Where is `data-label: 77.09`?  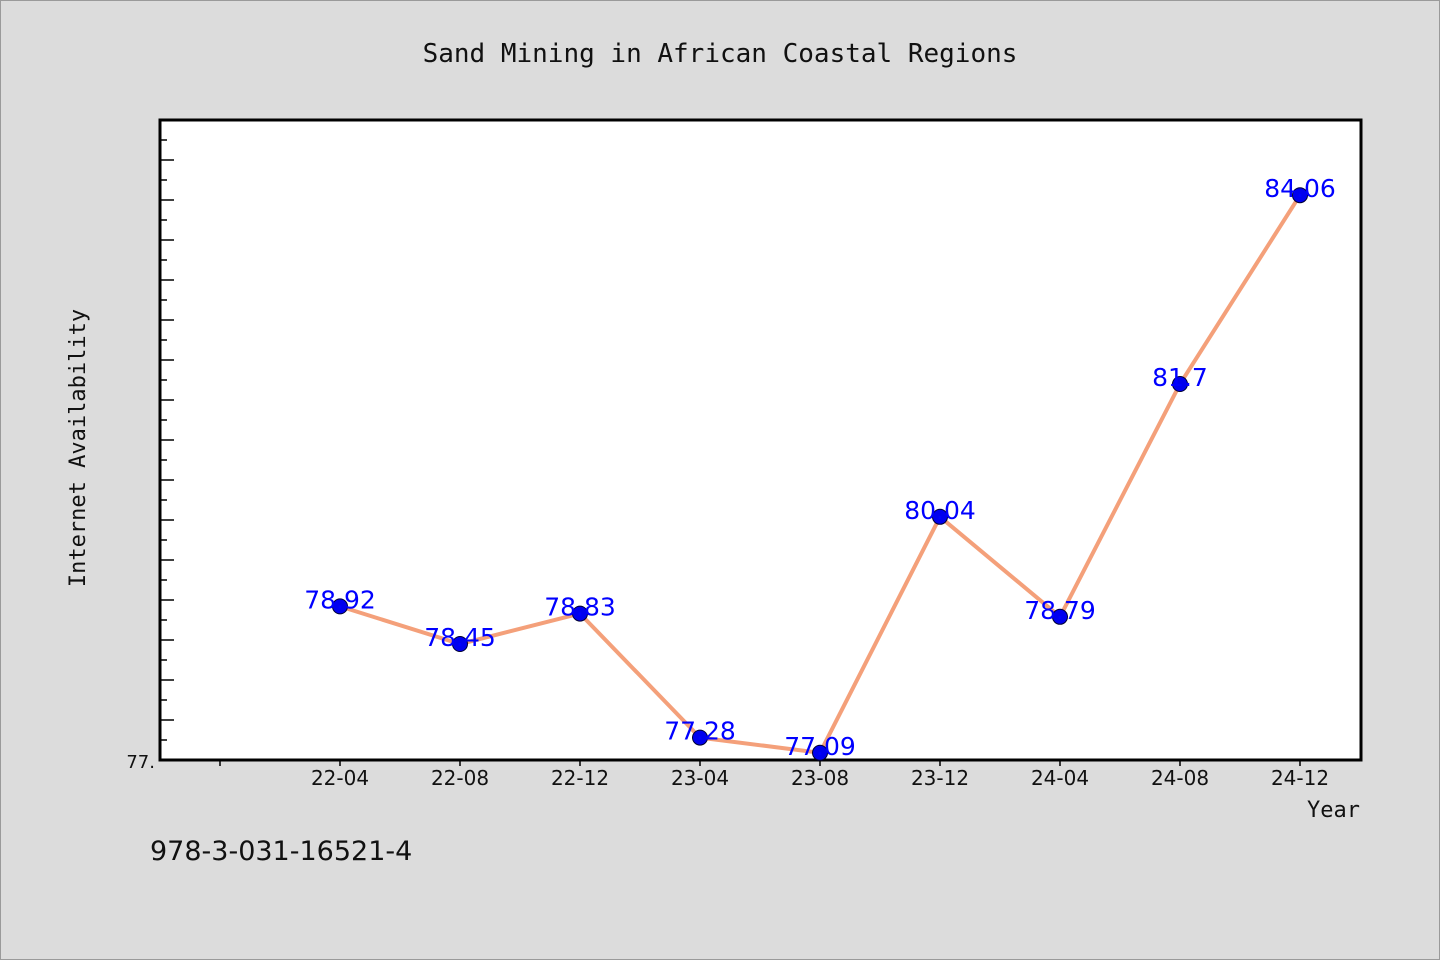
data-label: 77.09 is located at coordinates (820, 746).